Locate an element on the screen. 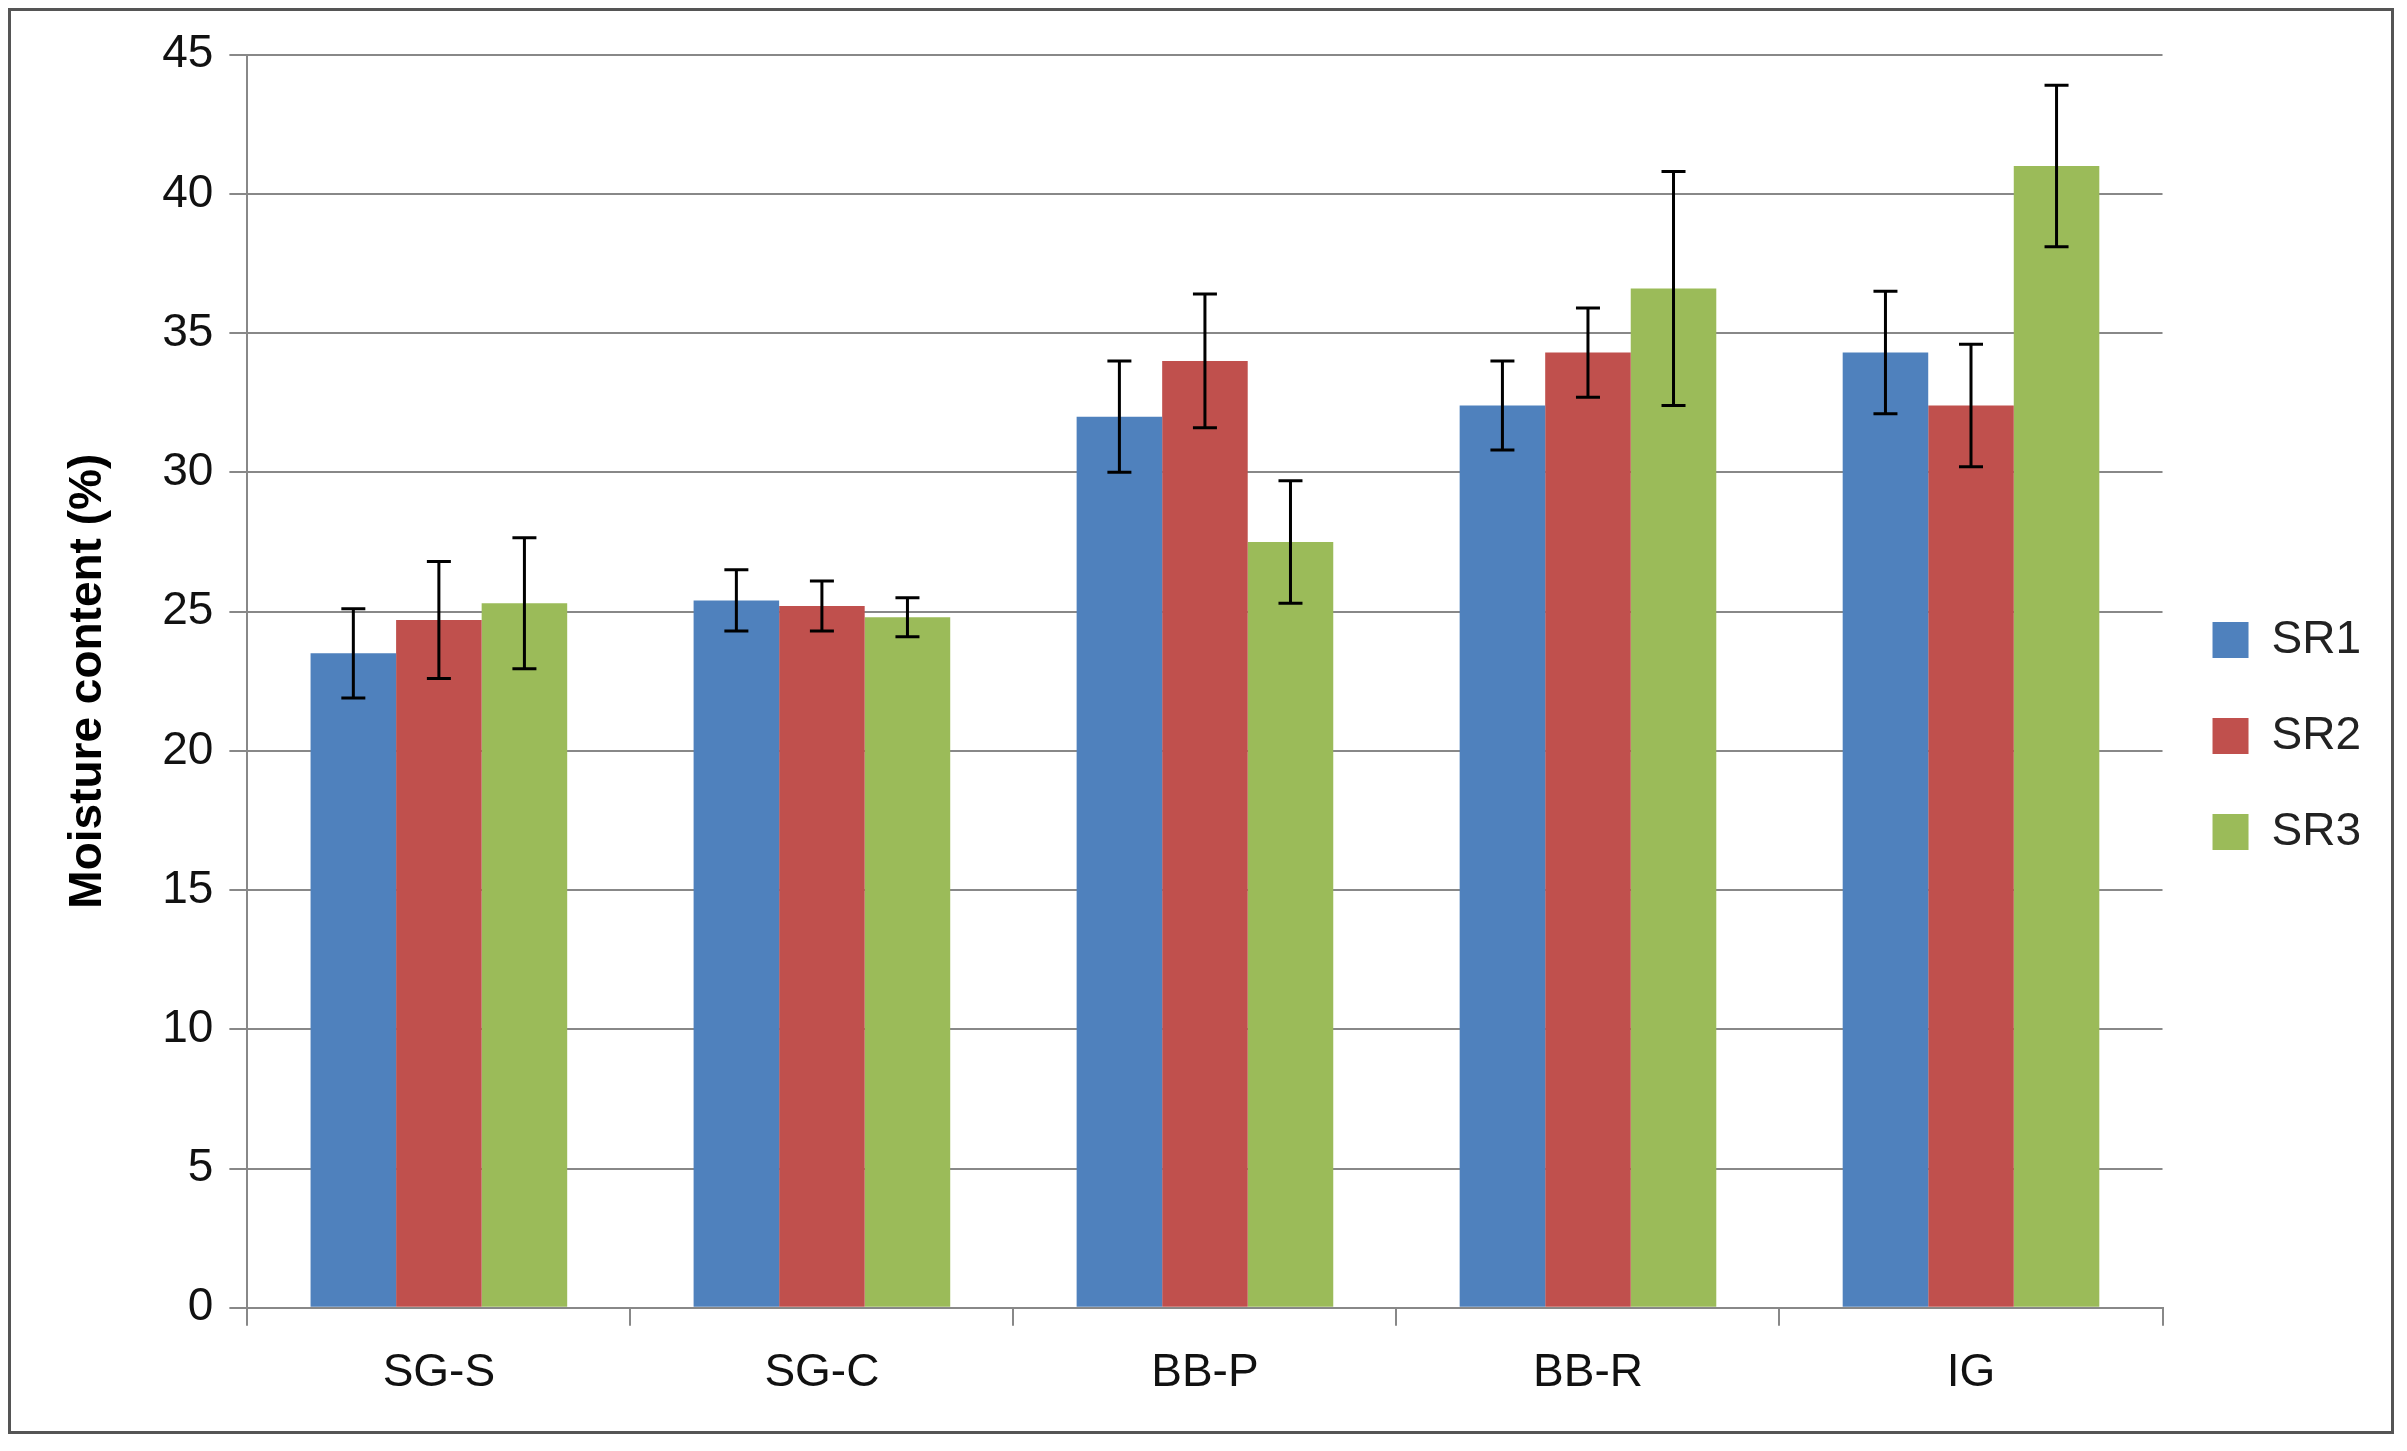 Image resolution: width=2407 pixels, height=1451 pixels. y-tick-label: 10 is located at coordinates (188, 1026).